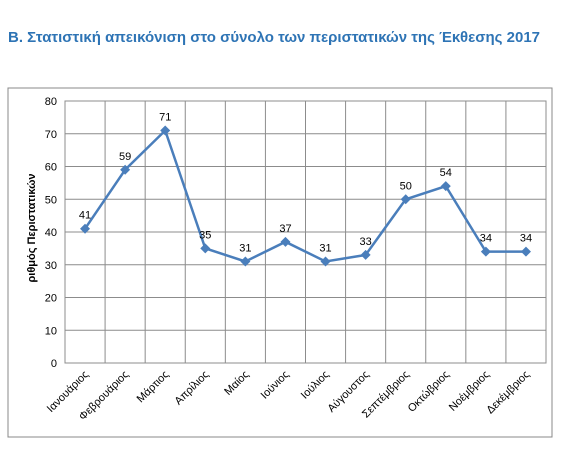  I want to click on data-label: 71, so click(165, 117).